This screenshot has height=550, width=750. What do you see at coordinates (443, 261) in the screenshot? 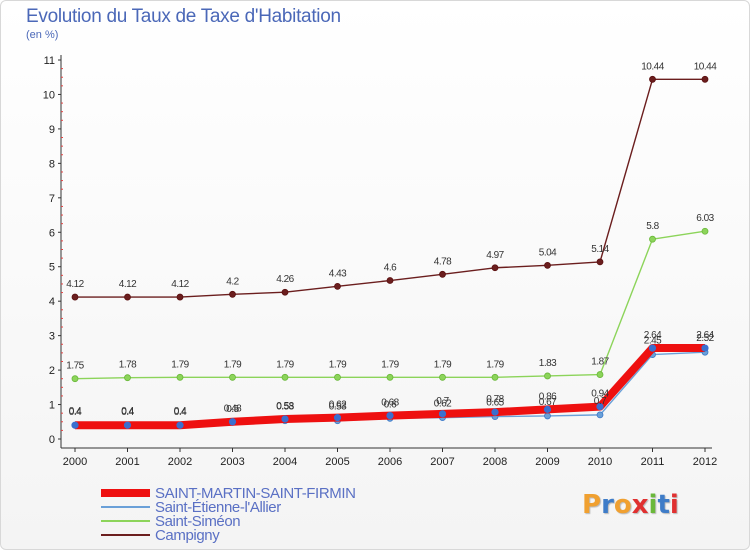
I see `data-label: 4.78` at bounding box center [443, 261].